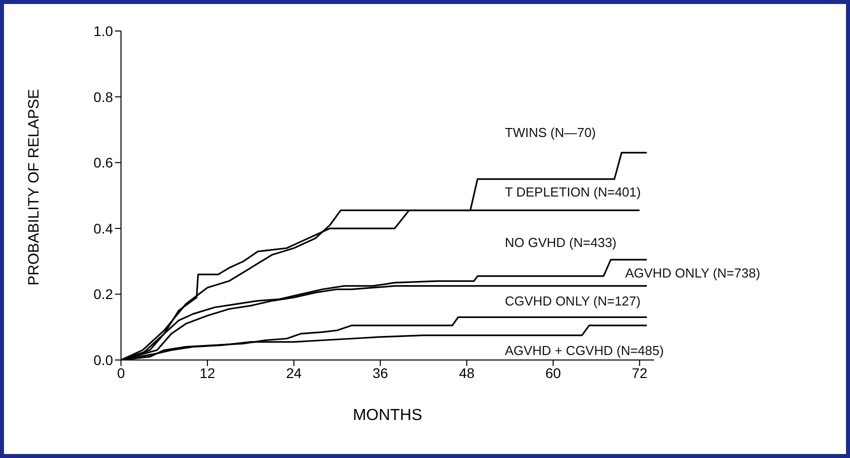 The width and height of the screenshot is (850, 458). Describe the element at coordinates (387, 415) in the screenshot. I see `x-axis-title: MONTHS` at that location.